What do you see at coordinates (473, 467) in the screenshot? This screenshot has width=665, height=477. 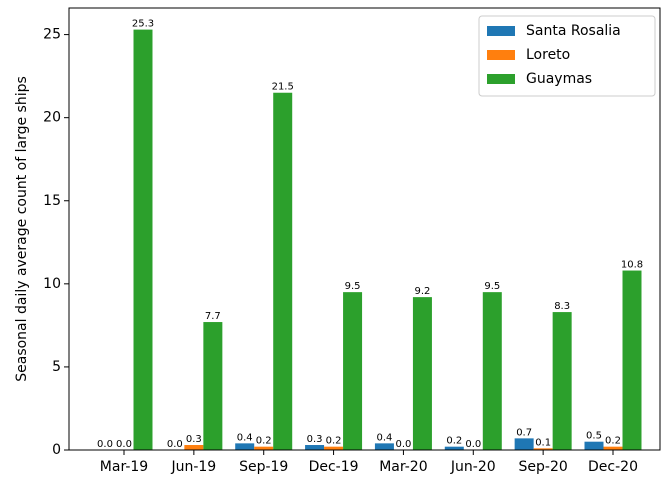 I see `x-tick-label: Jun-20` at bounding box center [473, 467].